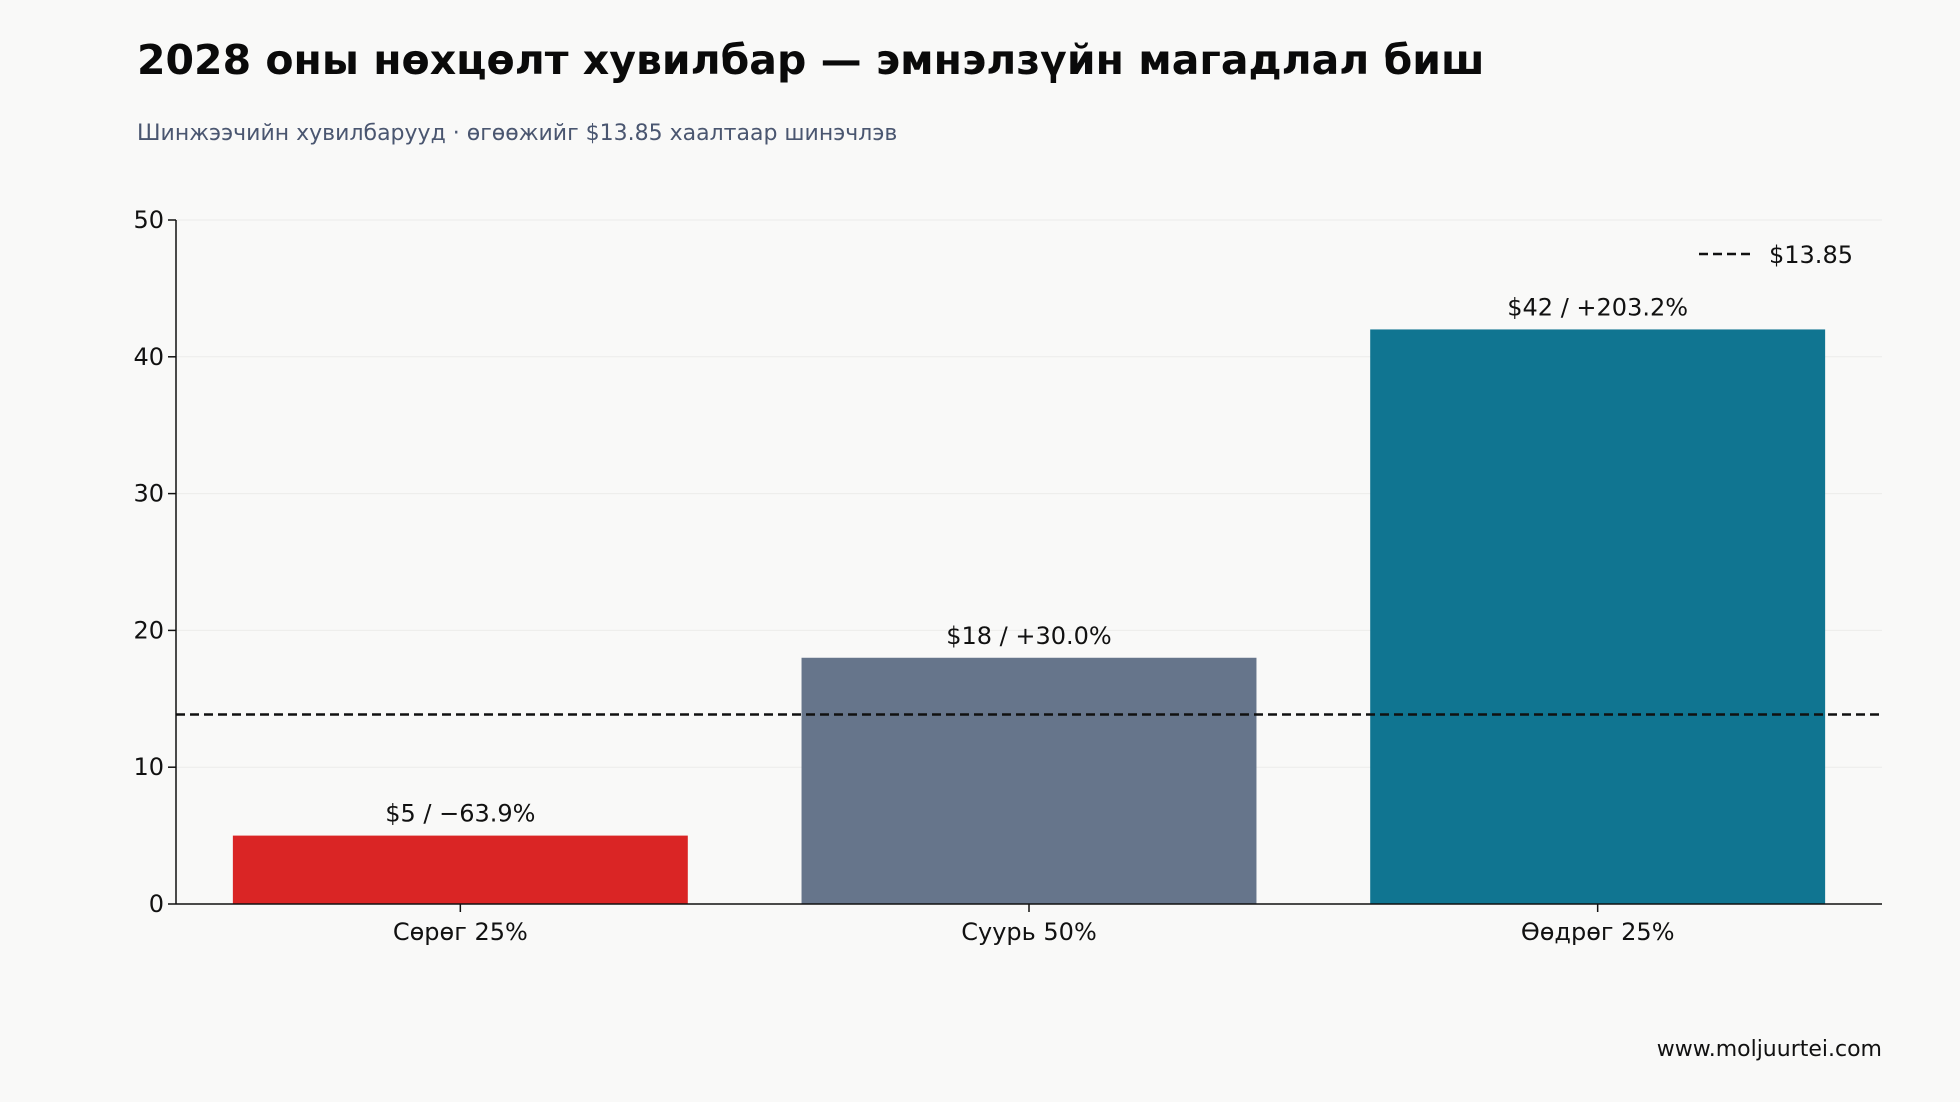 The width and height of the screenshot is (1960, 1102). Describe the element at coordinates (148, 357) in the screenshot. I see `y-tick-label: 40` at that location.